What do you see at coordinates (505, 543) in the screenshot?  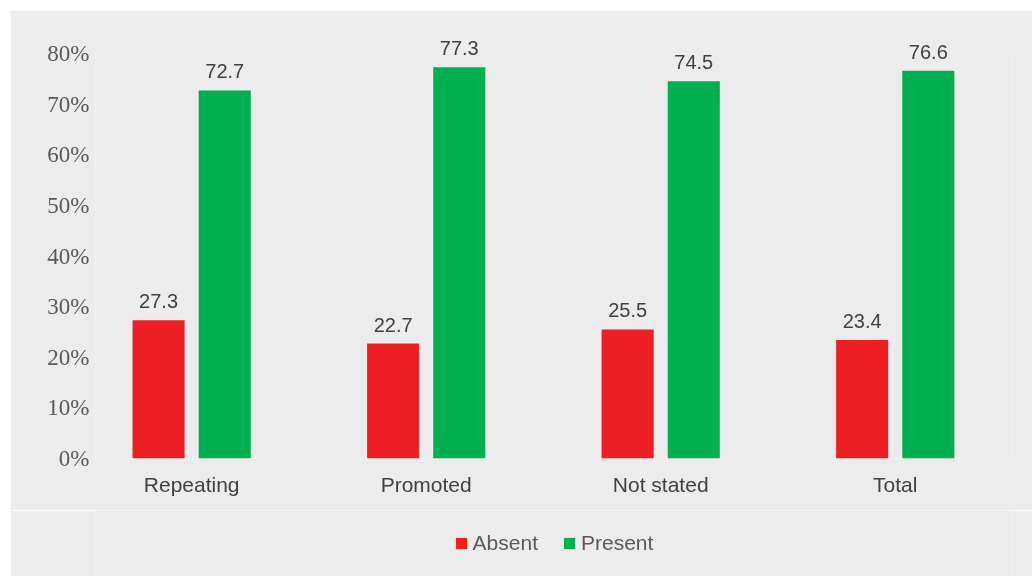 I see `legend-label: Absent` at bounding box center [505, 543].